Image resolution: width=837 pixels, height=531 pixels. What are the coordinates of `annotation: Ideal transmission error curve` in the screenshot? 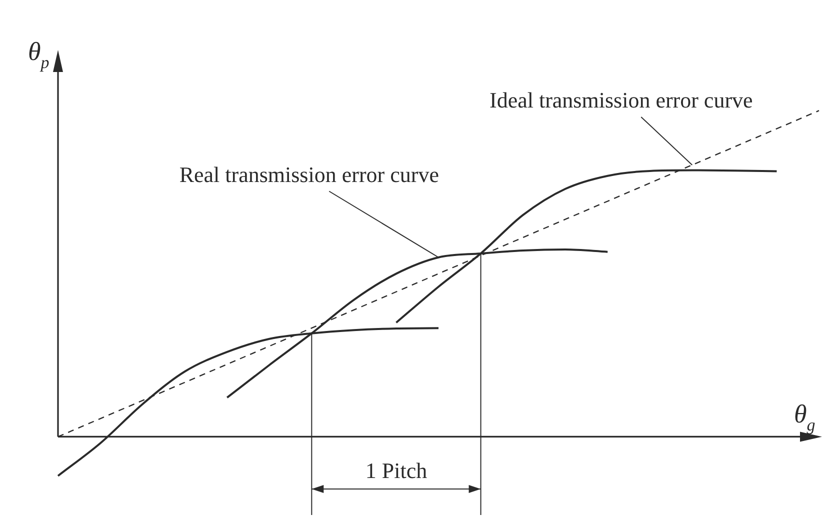 It's located at (621, 100).